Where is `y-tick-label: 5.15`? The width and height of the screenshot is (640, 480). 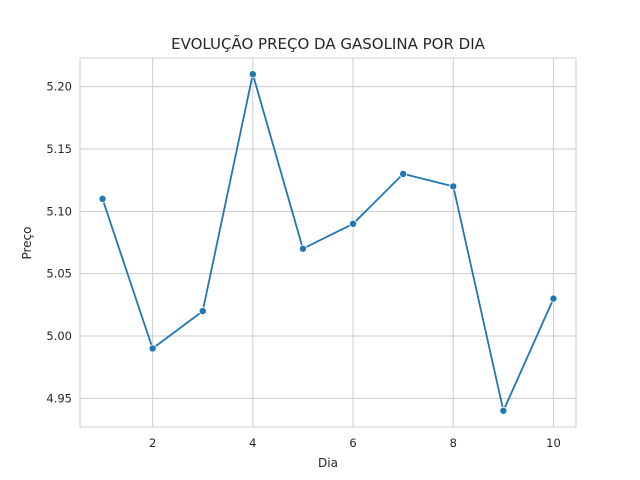 y-tick-label: 5.15 is located at coordinates (59, 149).